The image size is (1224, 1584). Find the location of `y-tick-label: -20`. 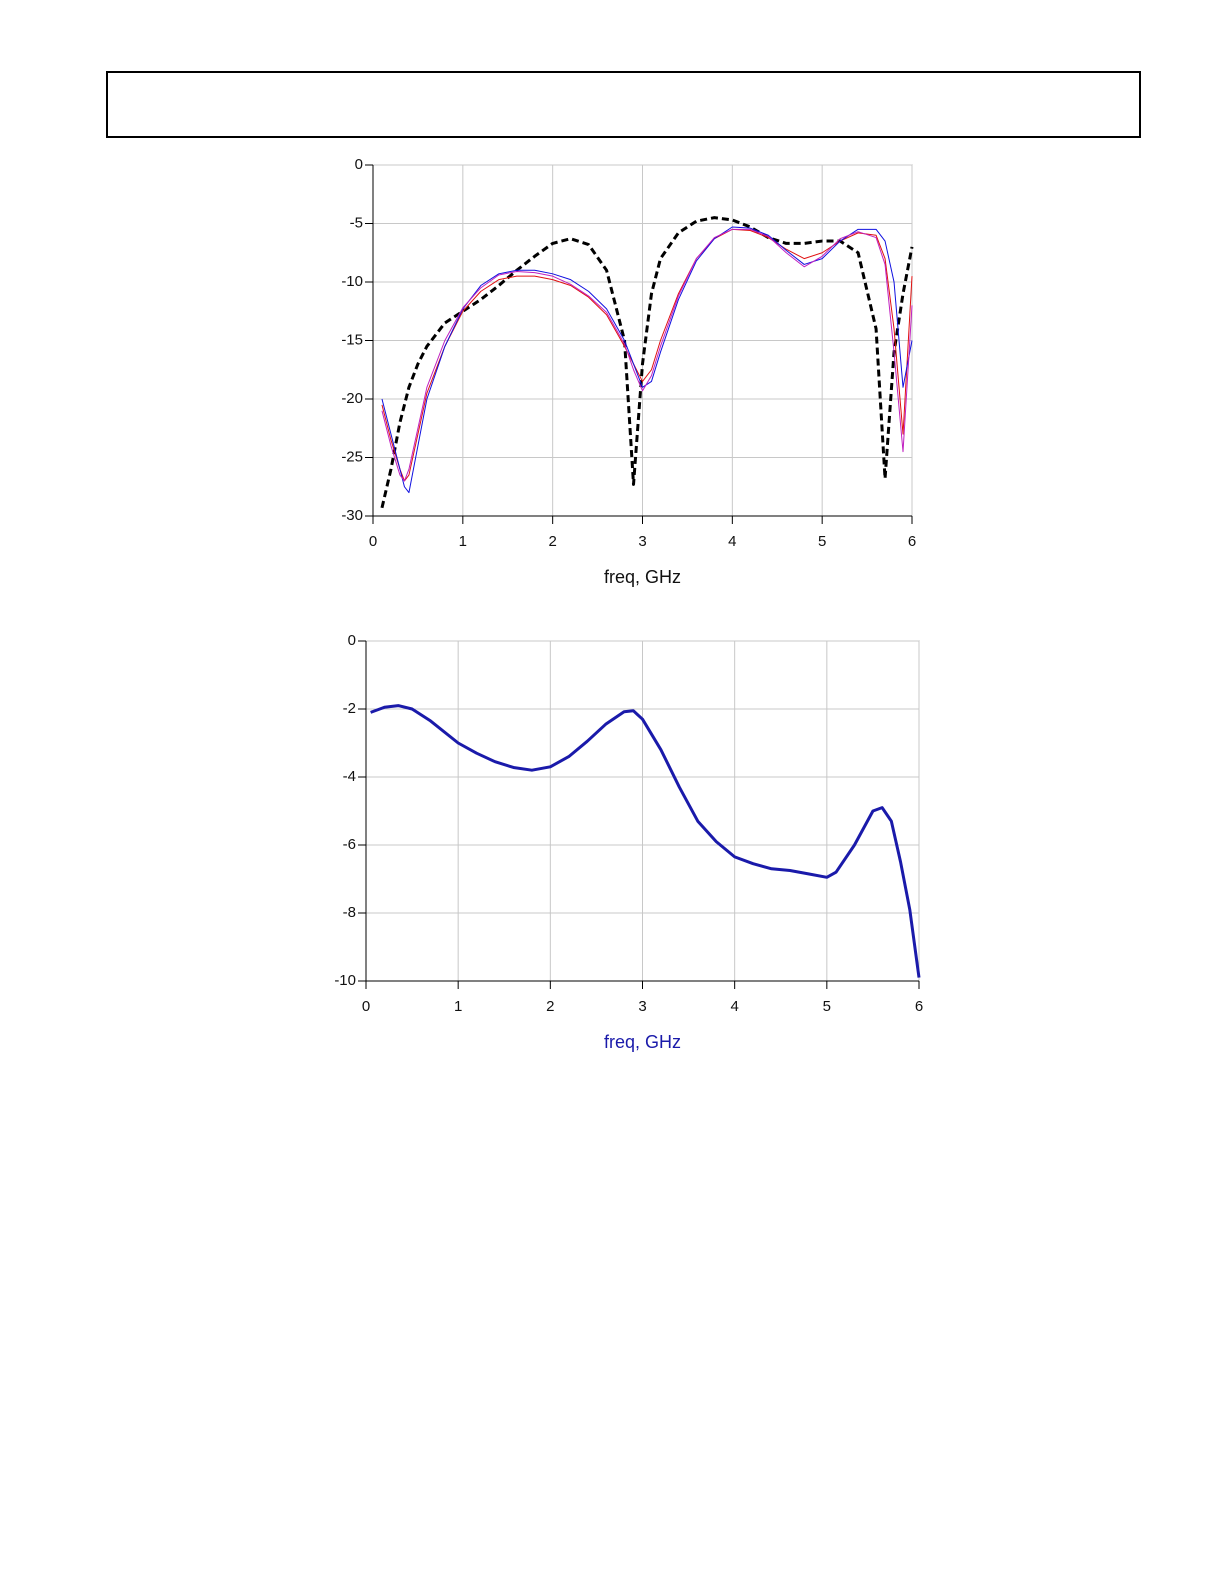

y-tick-label: -20 is located at coordinates (352, 398).